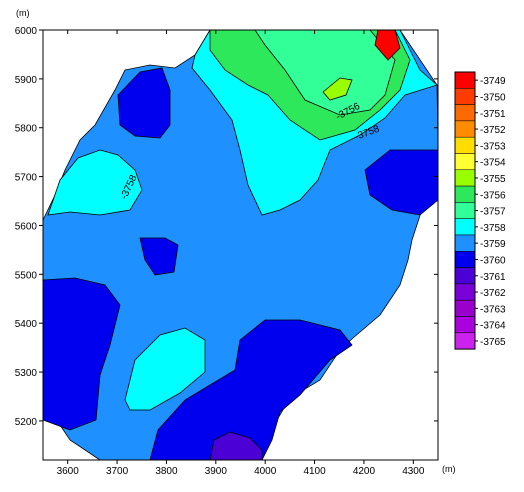 The image size is (524, 492). I want to click on legend-label: -3750, so click(493, 97).